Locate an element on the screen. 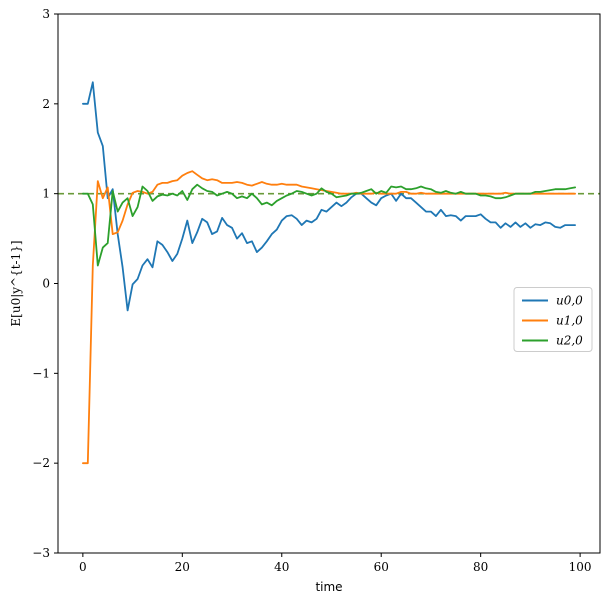 The height and width of the screenshot is (608, 610). y-tick-label: 0 is located at coordinates (46, 284).